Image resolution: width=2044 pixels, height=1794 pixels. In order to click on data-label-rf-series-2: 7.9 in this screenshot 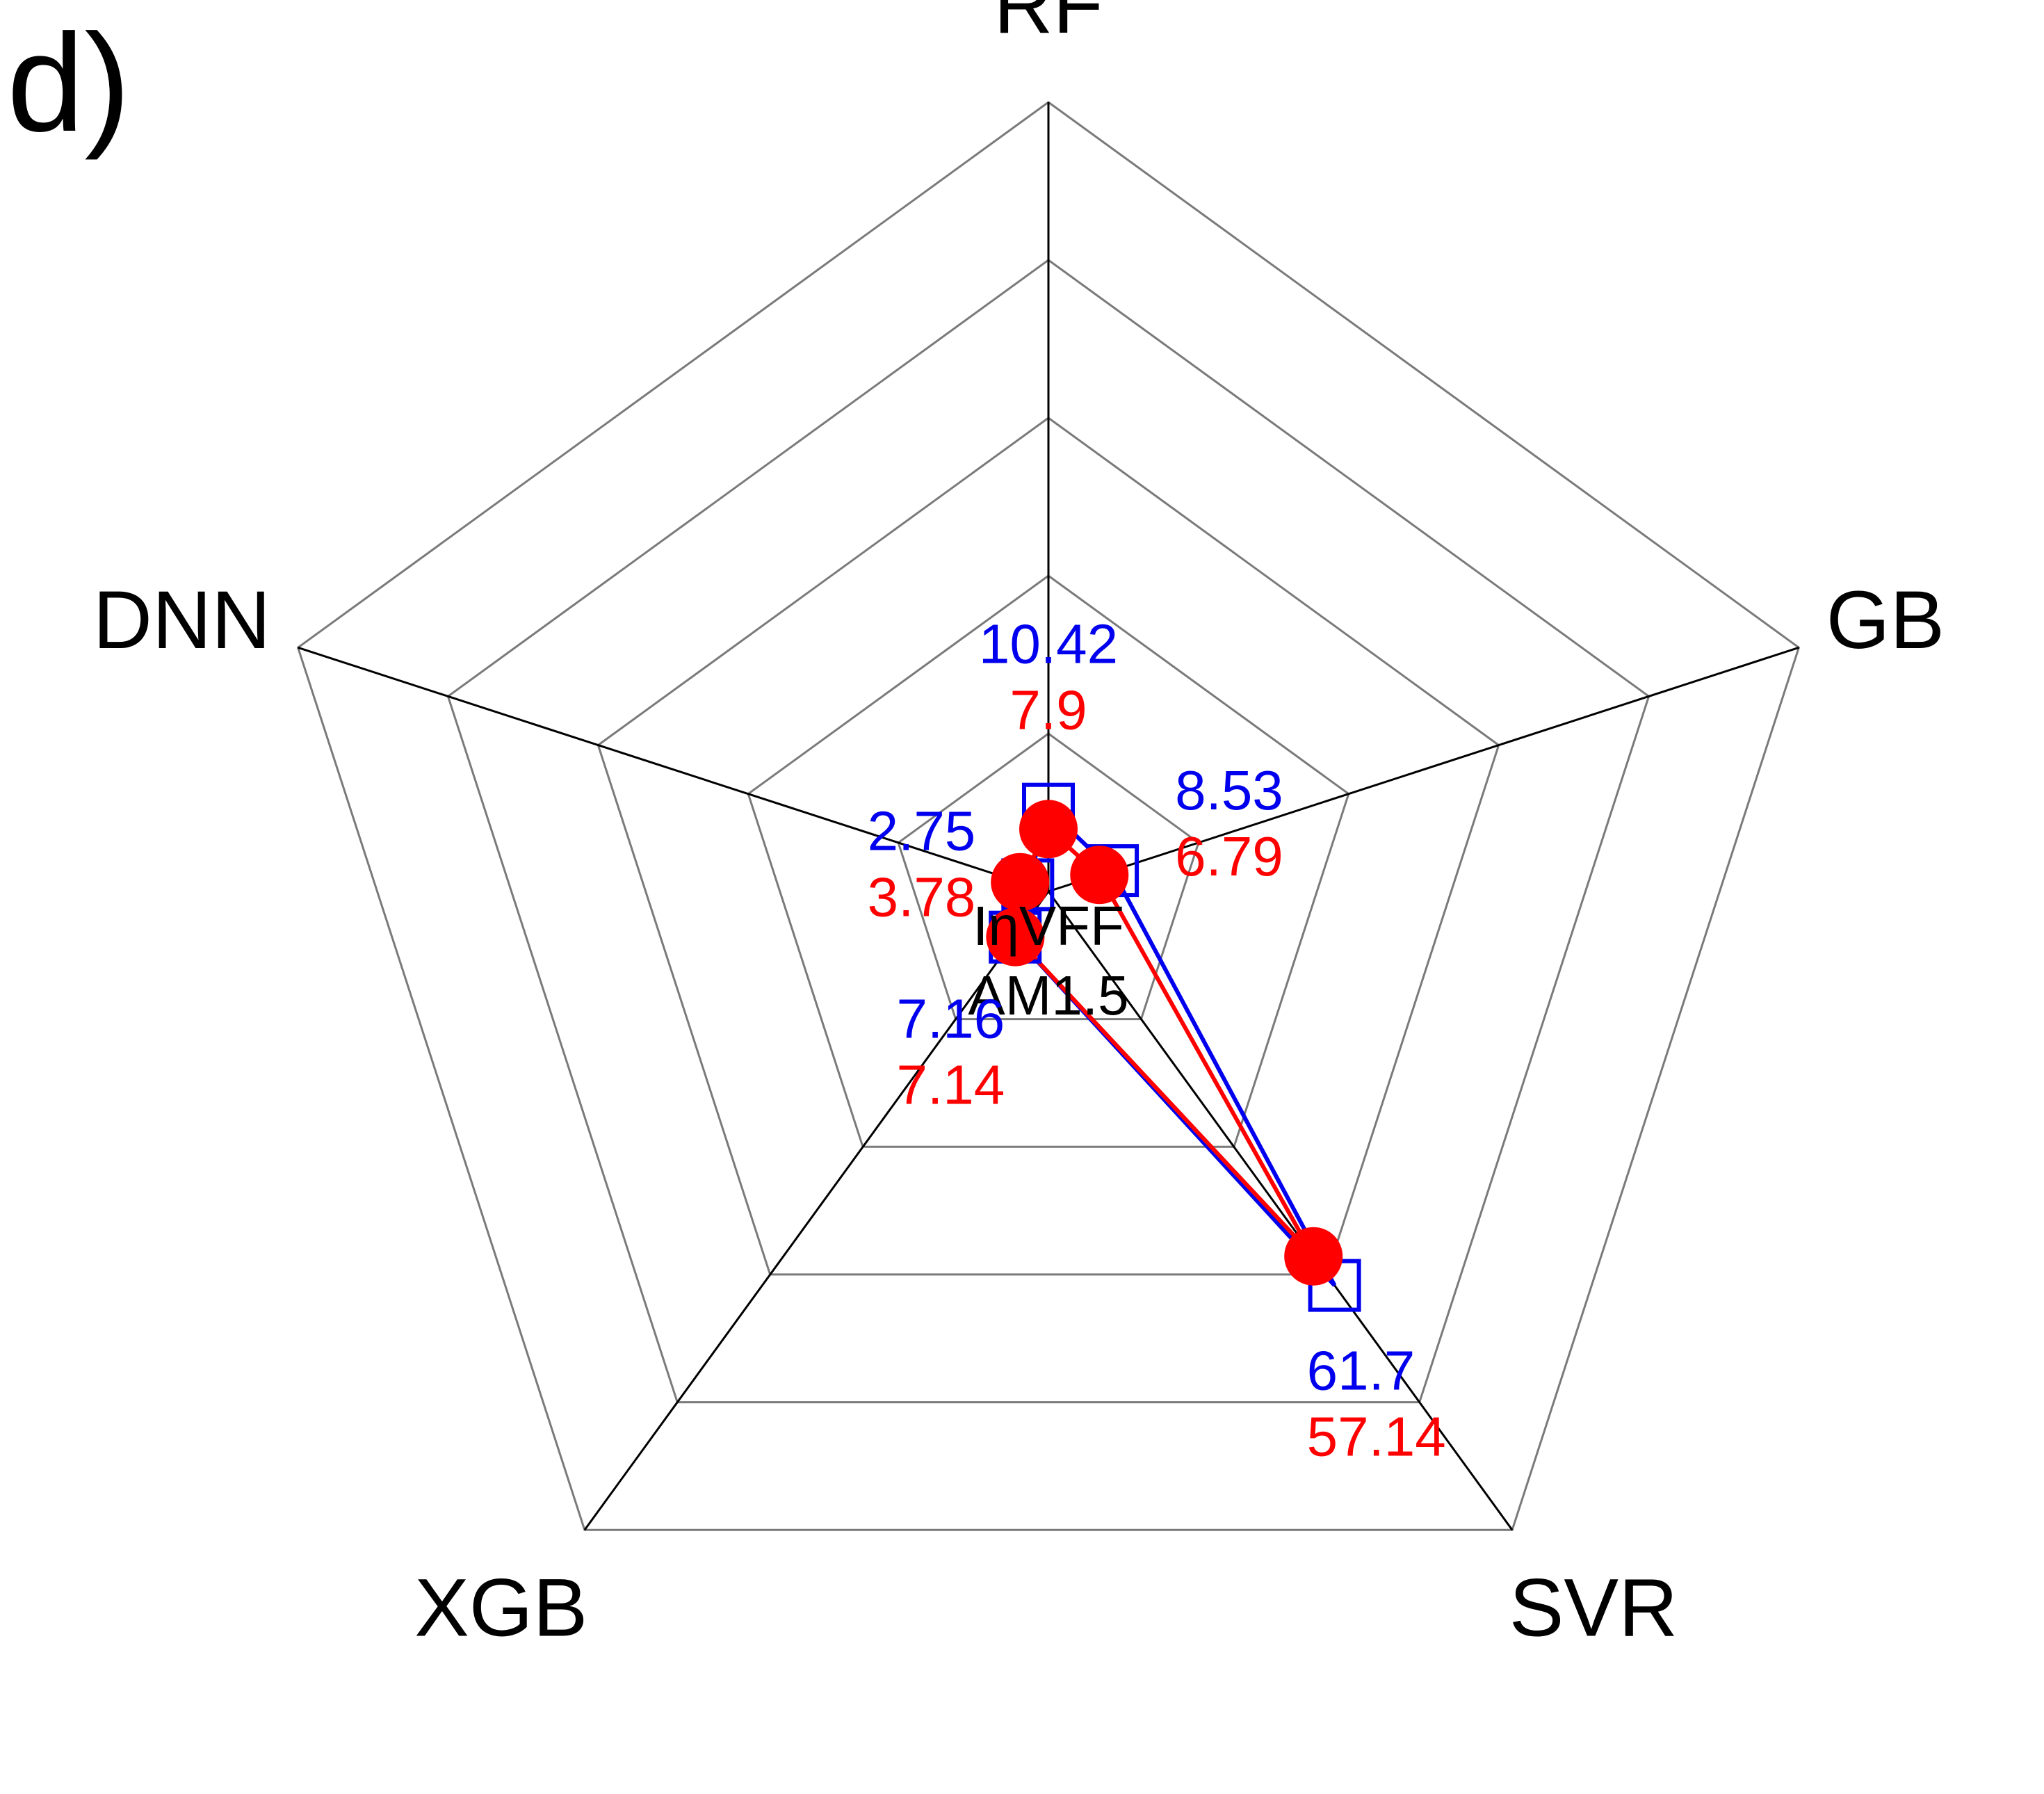, I will do `click(1048, 710)`.